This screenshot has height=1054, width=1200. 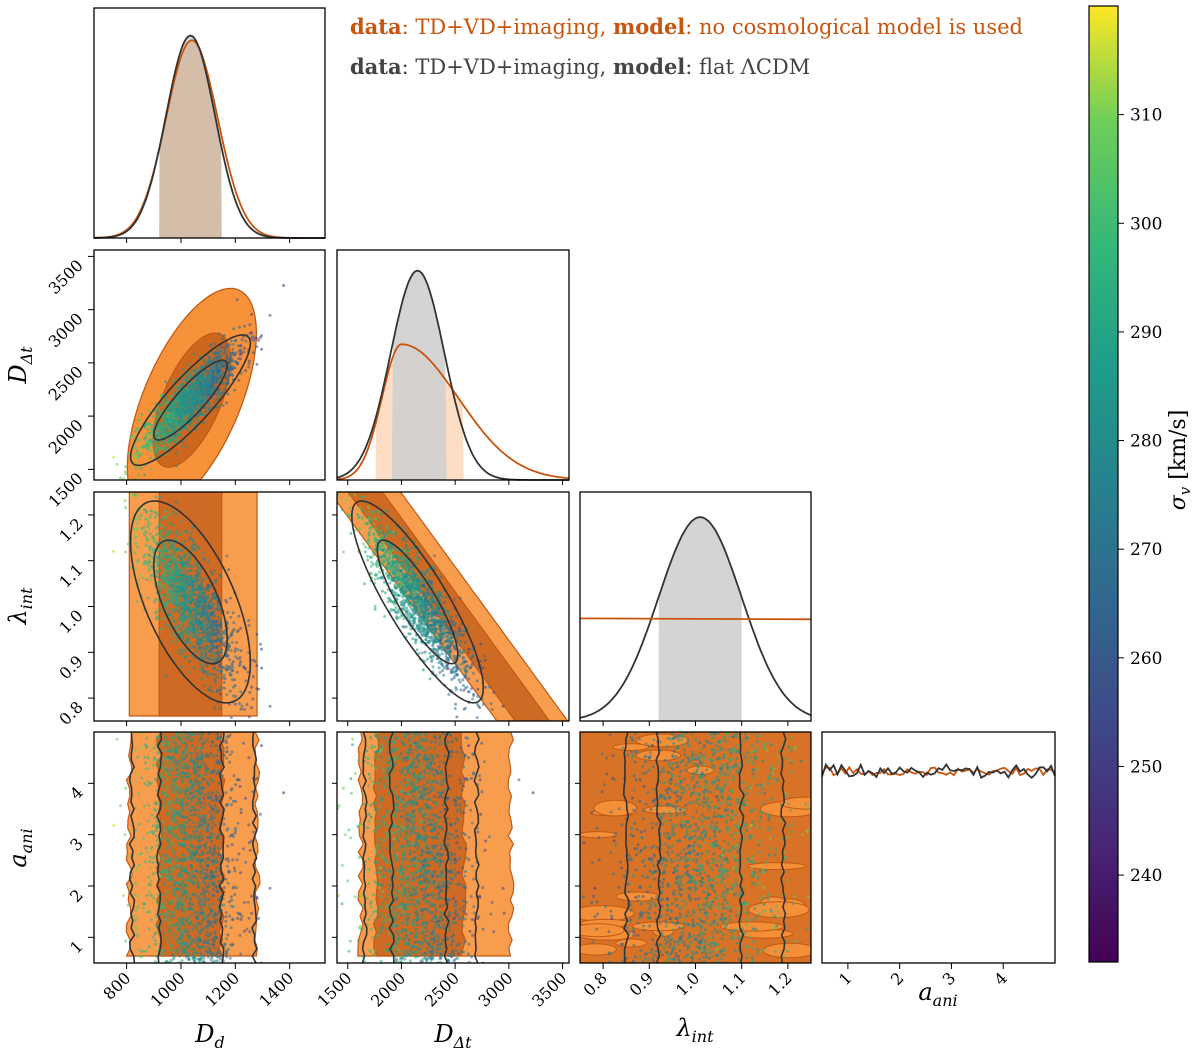 What do you see at coordinates (190, 139) in the screenshot?
I see `orange-interval-Dd` at bounding box center [190, 139].